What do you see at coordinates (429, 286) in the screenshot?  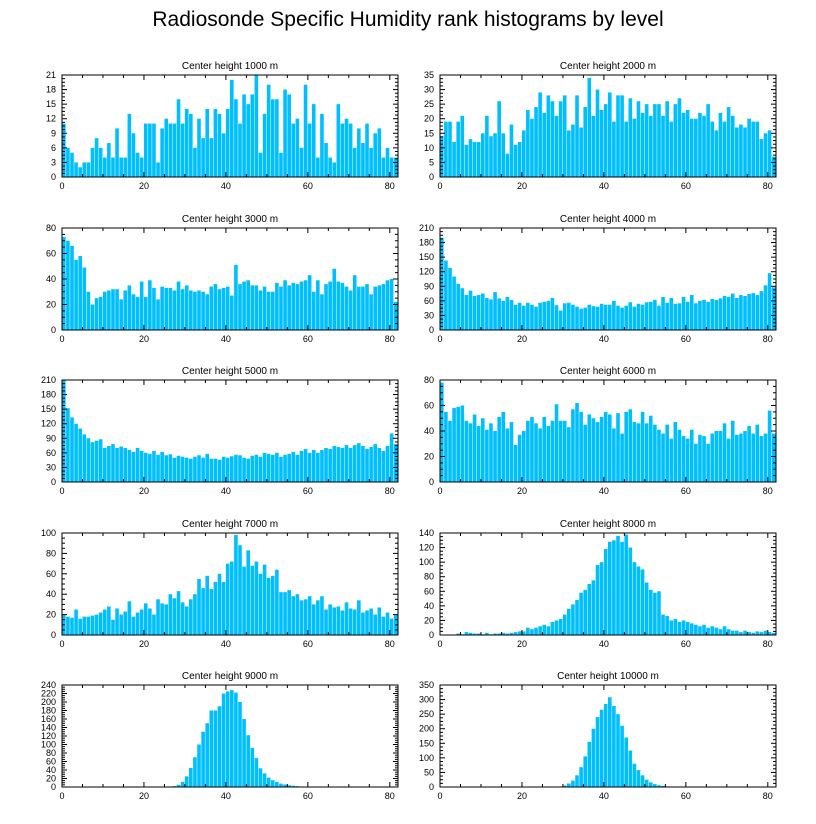 I see `y-tick-label: 90` at bounding box center [429, 286].